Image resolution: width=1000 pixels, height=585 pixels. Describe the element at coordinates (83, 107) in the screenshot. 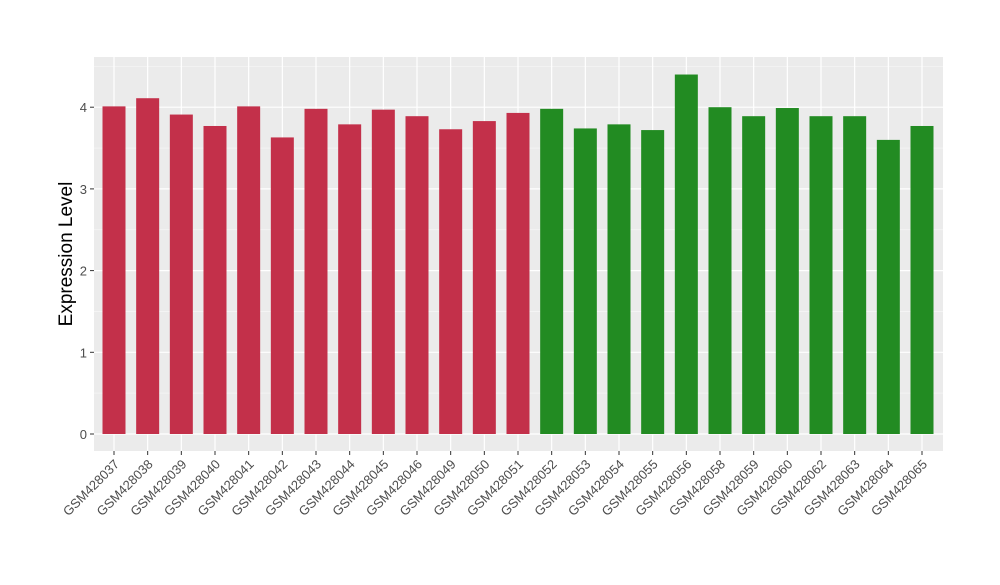

I see `y-tick-label: 4` at that location.